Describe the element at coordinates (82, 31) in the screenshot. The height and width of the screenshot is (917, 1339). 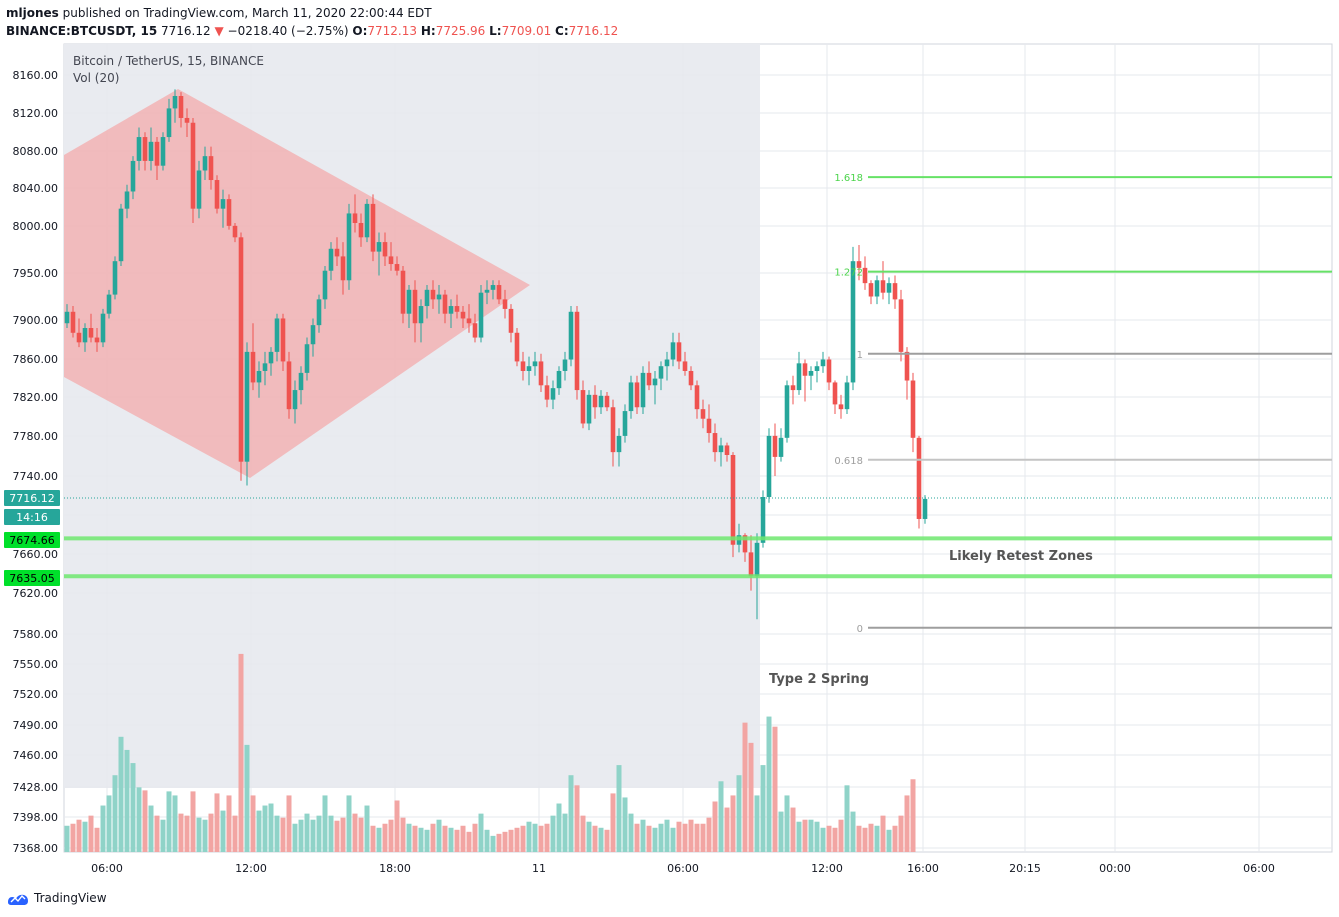
I see `symbol-label: BINANCE:BTCUSDT, 15` at that location.